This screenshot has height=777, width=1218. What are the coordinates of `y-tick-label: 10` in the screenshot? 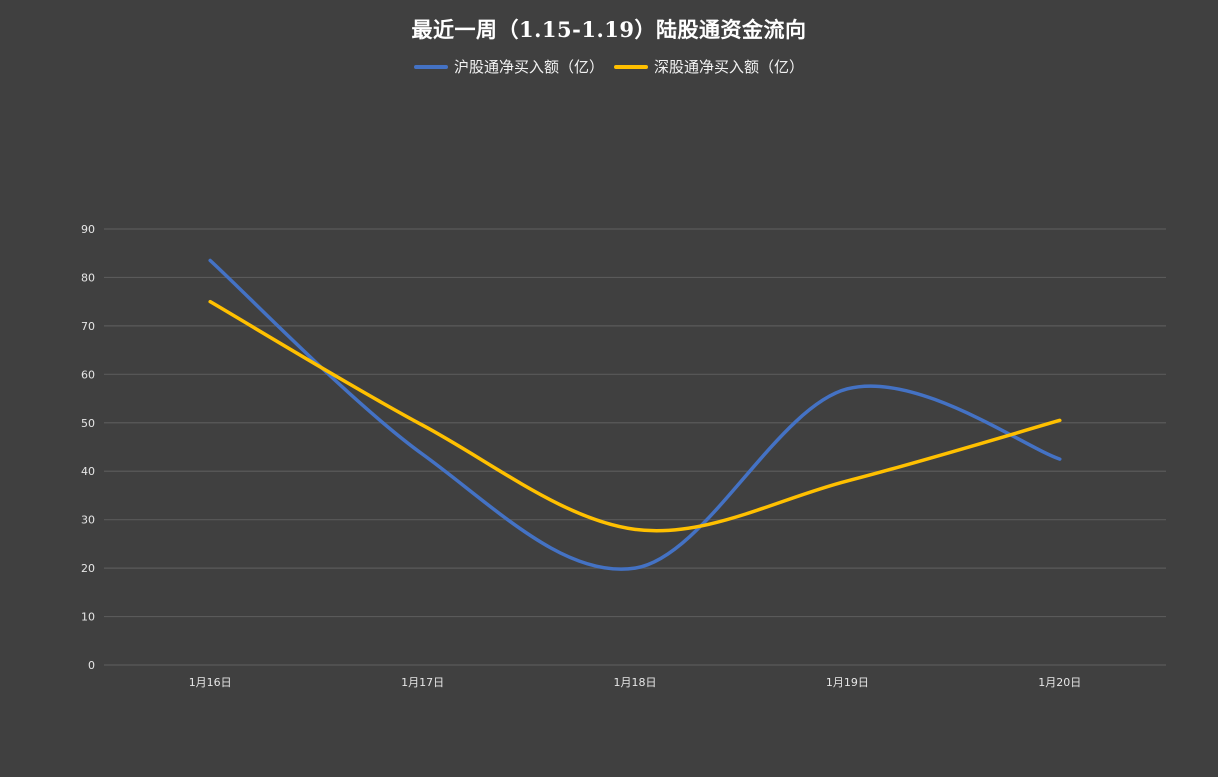 It's located at (88, 617).